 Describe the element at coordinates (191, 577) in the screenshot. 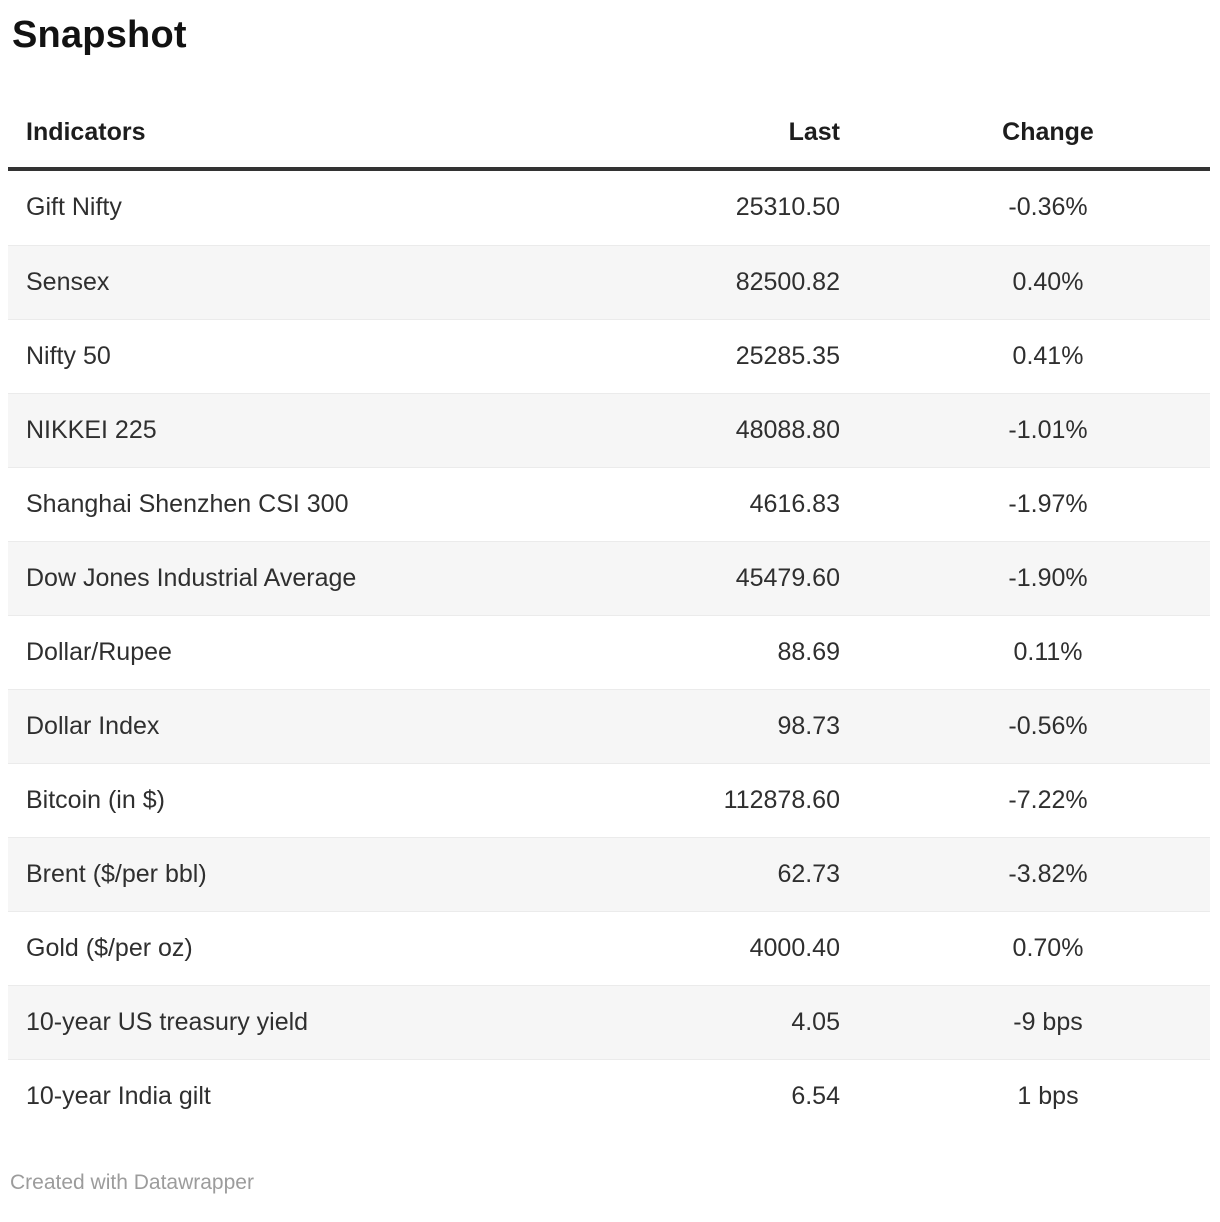

I see `indicator-name-cell: Dow Jones Industrial Average` at that location.